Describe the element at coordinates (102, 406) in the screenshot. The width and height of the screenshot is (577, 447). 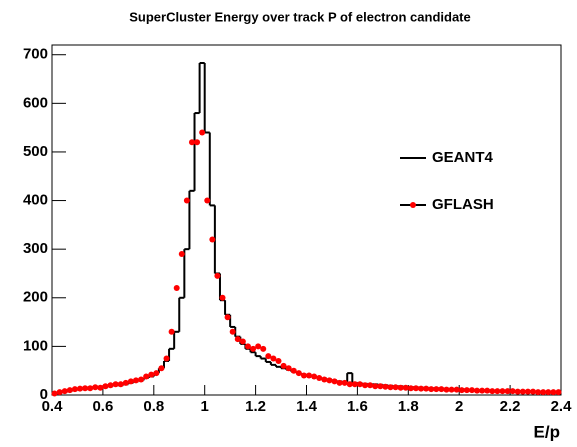
I see `x-tick-label: 0.6` at that location.